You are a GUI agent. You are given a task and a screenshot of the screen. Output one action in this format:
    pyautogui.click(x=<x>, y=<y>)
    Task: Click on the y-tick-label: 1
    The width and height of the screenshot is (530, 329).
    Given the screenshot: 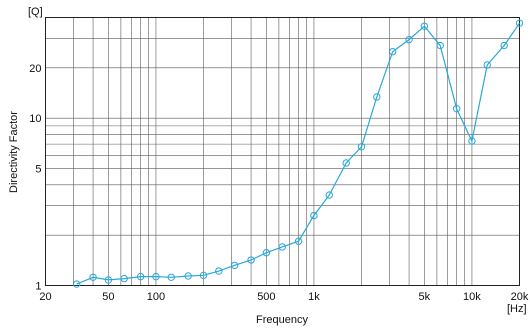 What is the action you would take?
    pyautogui.click(x=38, y=287)
    